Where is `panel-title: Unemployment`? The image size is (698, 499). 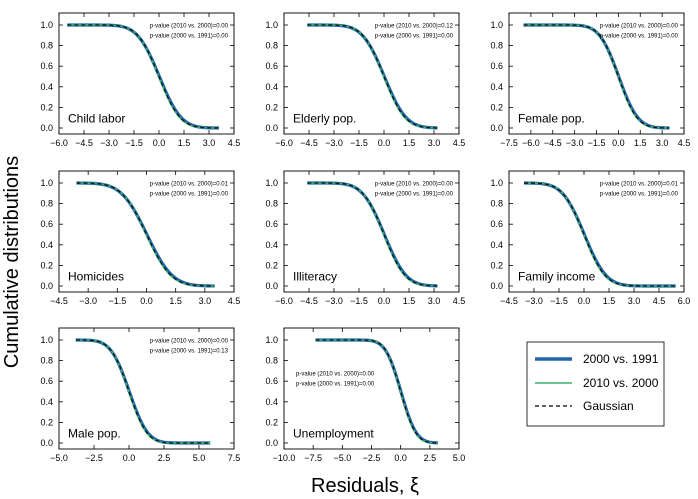 panel-title: Unemployment is located at coordinates (333, 433).